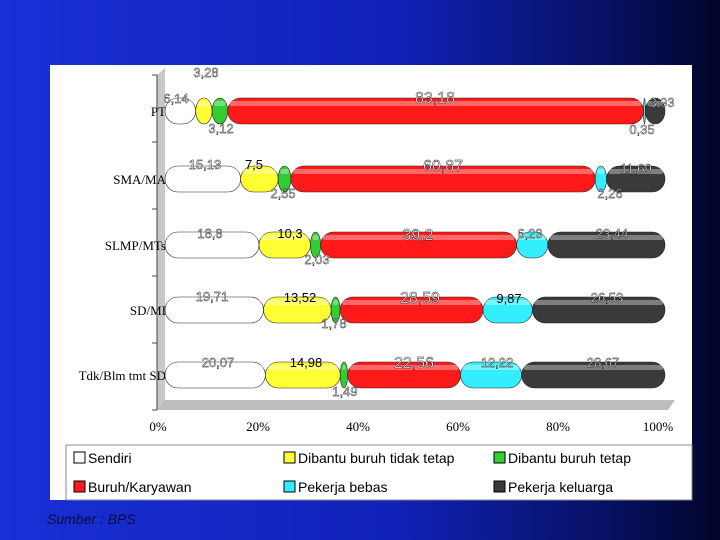 The height and width of the screenshot is (540, 720). I want to click on source-note: Sumber : BPS, so click(91, 519).